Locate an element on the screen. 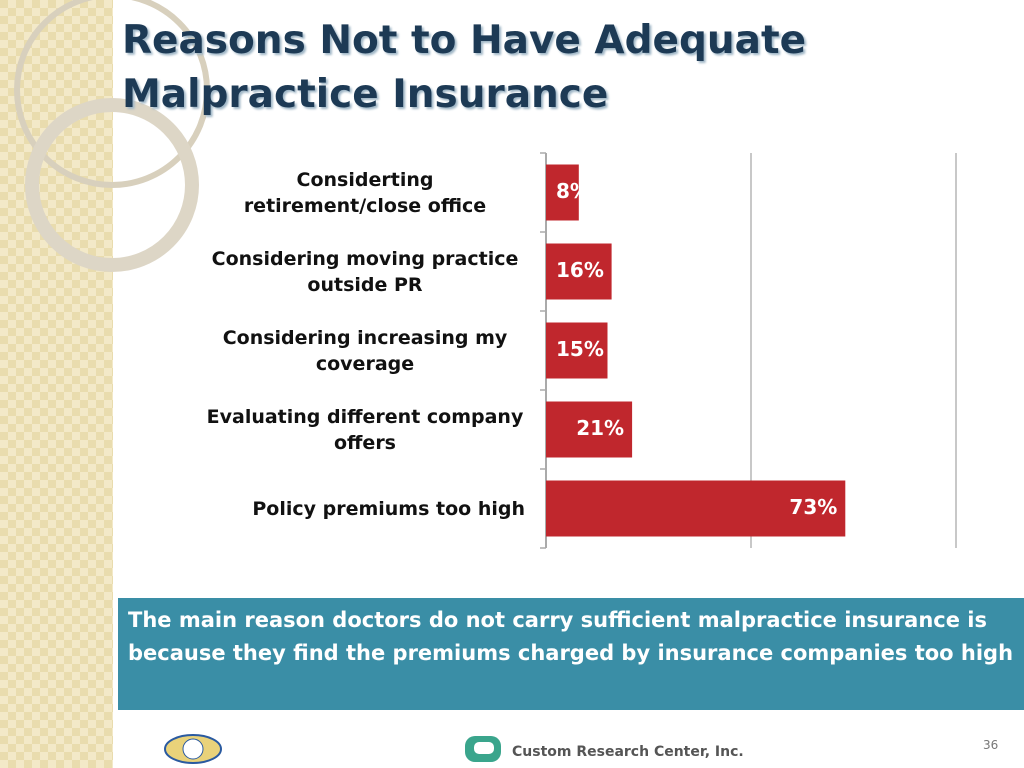 The width and height of the screenshot is (1024, 768). side-pattern is located at coordinates (56, 384).